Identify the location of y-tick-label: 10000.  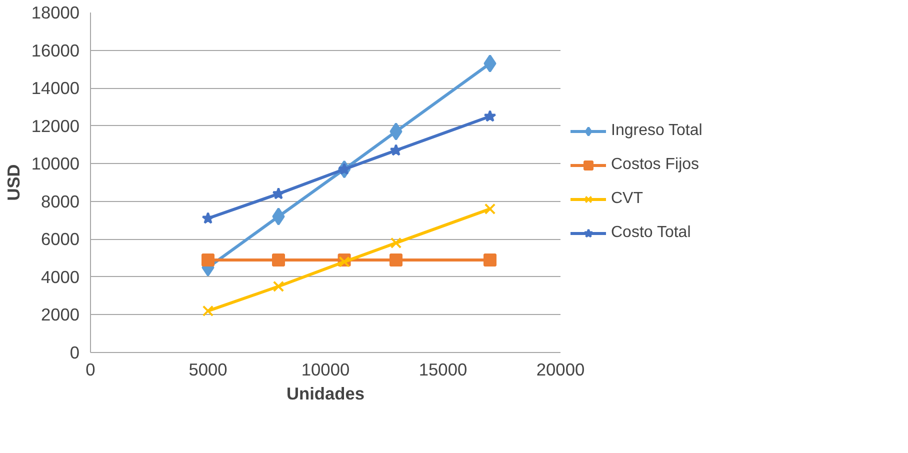
(55, 164).